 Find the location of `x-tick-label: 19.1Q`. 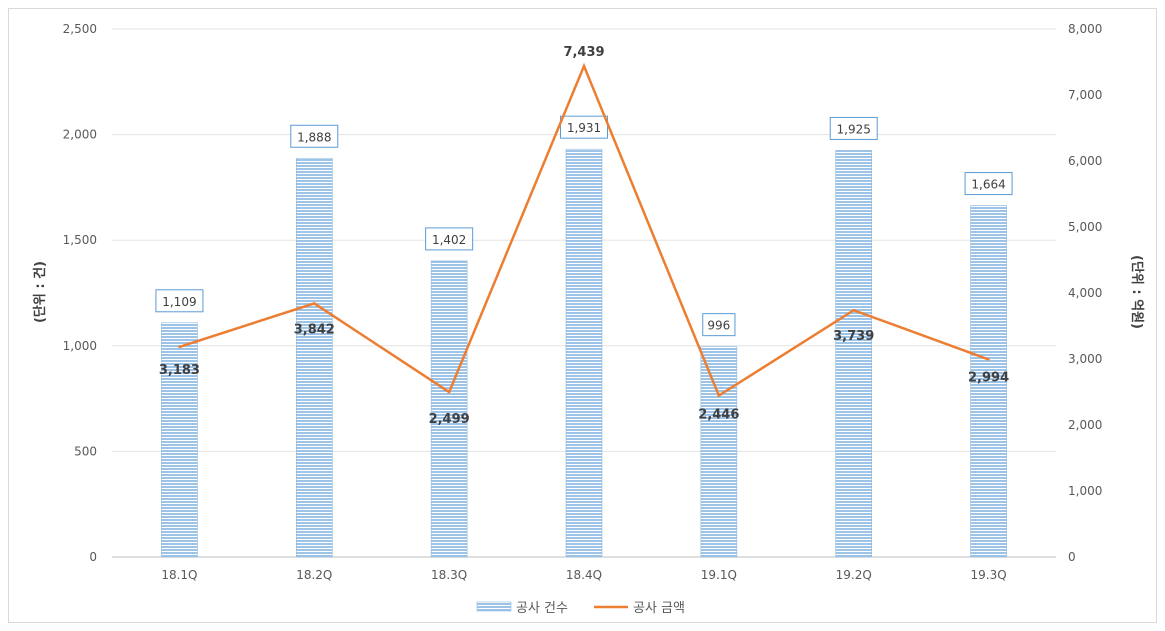

x-tick-label: 19.1Q is located at coordinates (719, 575).